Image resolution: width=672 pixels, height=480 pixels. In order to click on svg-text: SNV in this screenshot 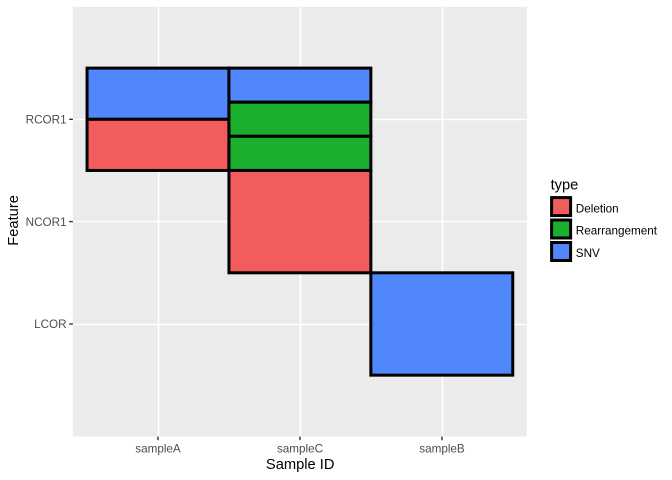, I will do `click(588, 253)`.